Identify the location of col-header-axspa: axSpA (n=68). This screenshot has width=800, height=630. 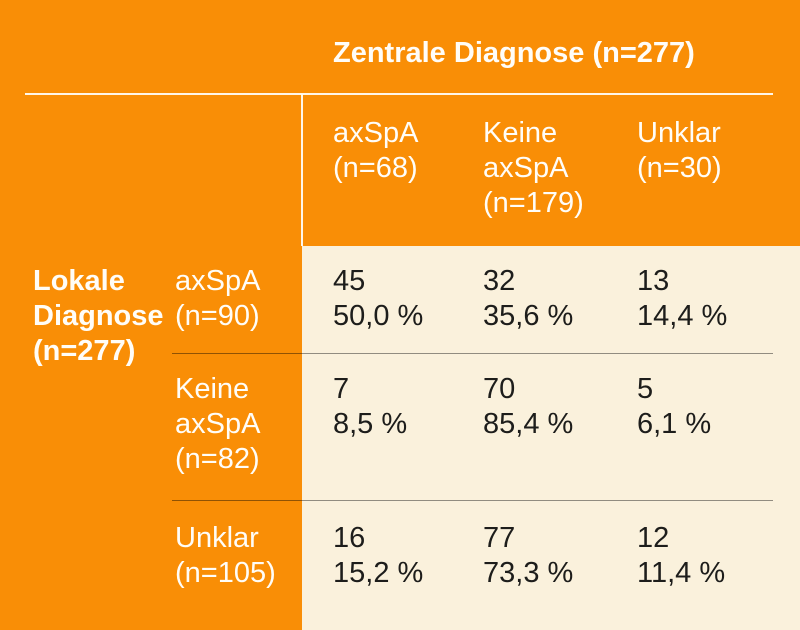
(375, 150).